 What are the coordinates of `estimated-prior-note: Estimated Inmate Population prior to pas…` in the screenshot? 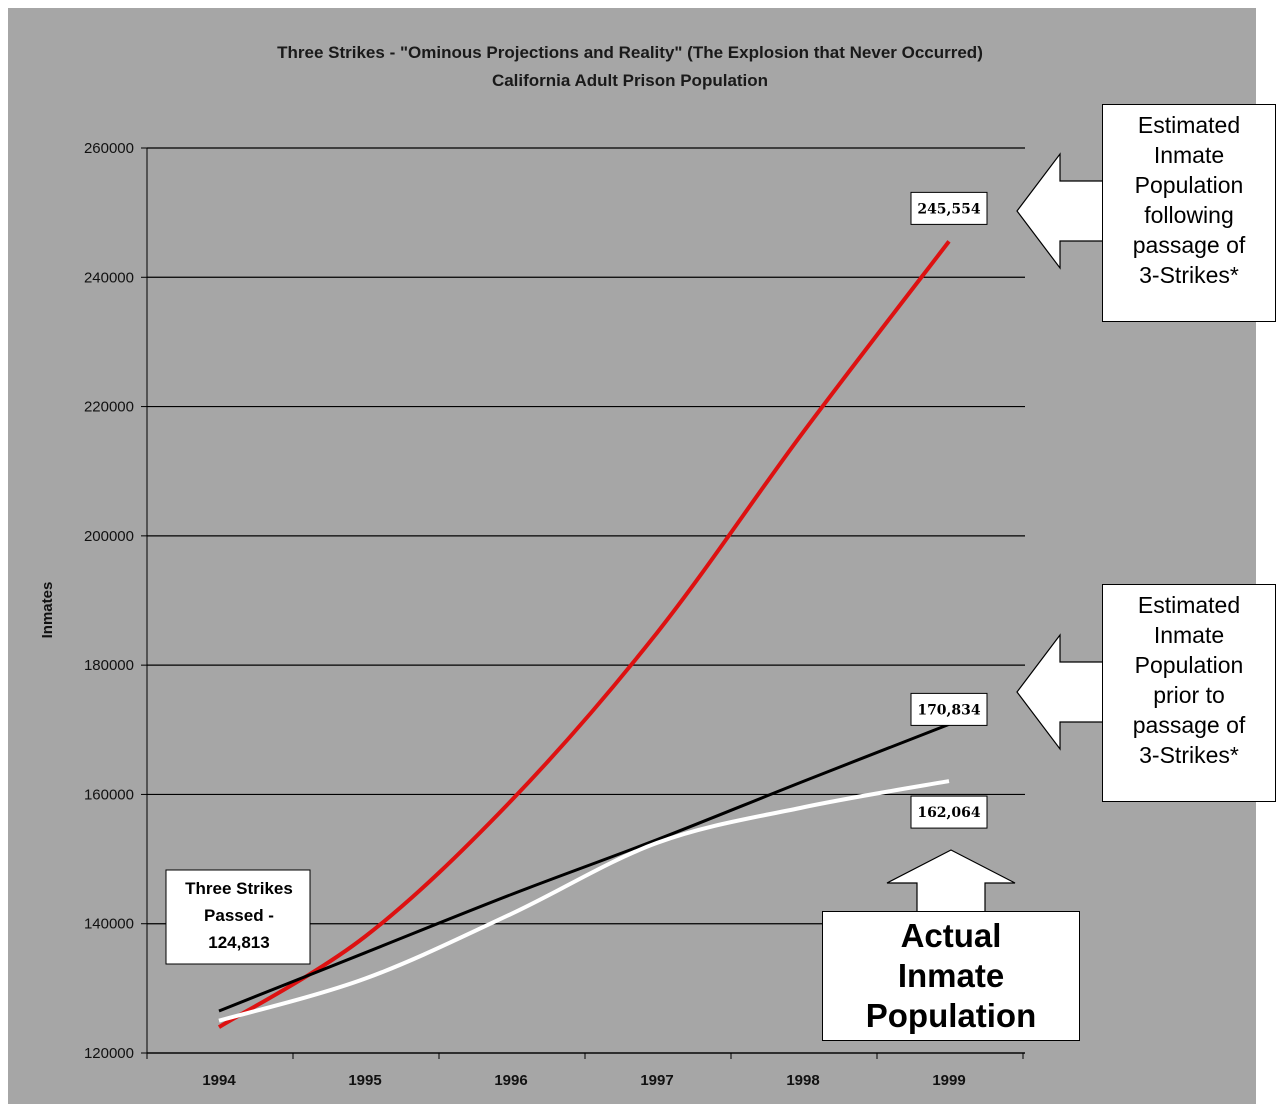 It's located at (1189, 693).